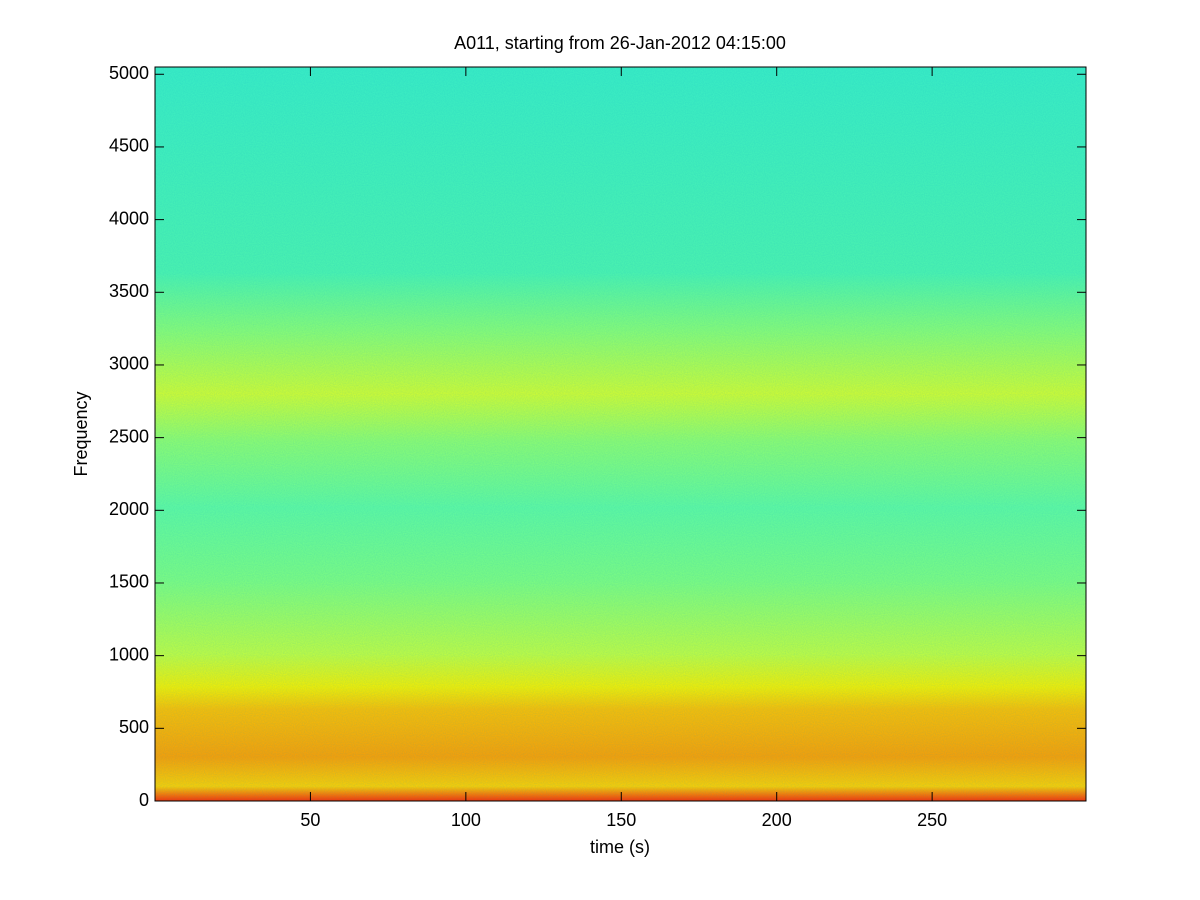  I want to click on y-tick-label: 1500, so click(129, 582).